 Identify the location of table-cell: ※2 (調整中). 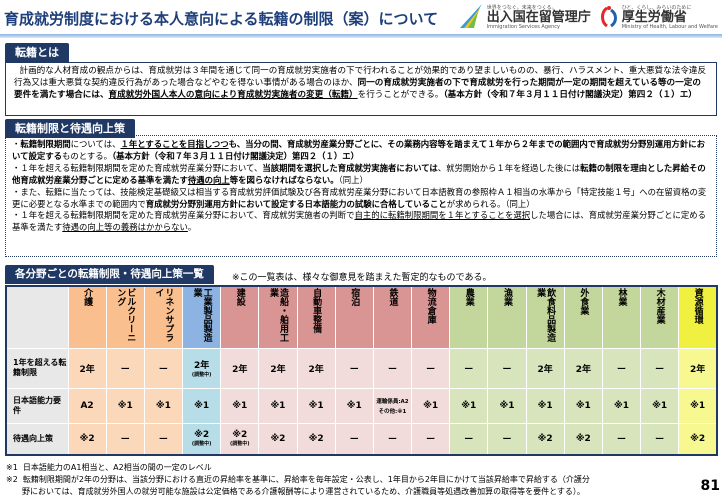
(240, 439).